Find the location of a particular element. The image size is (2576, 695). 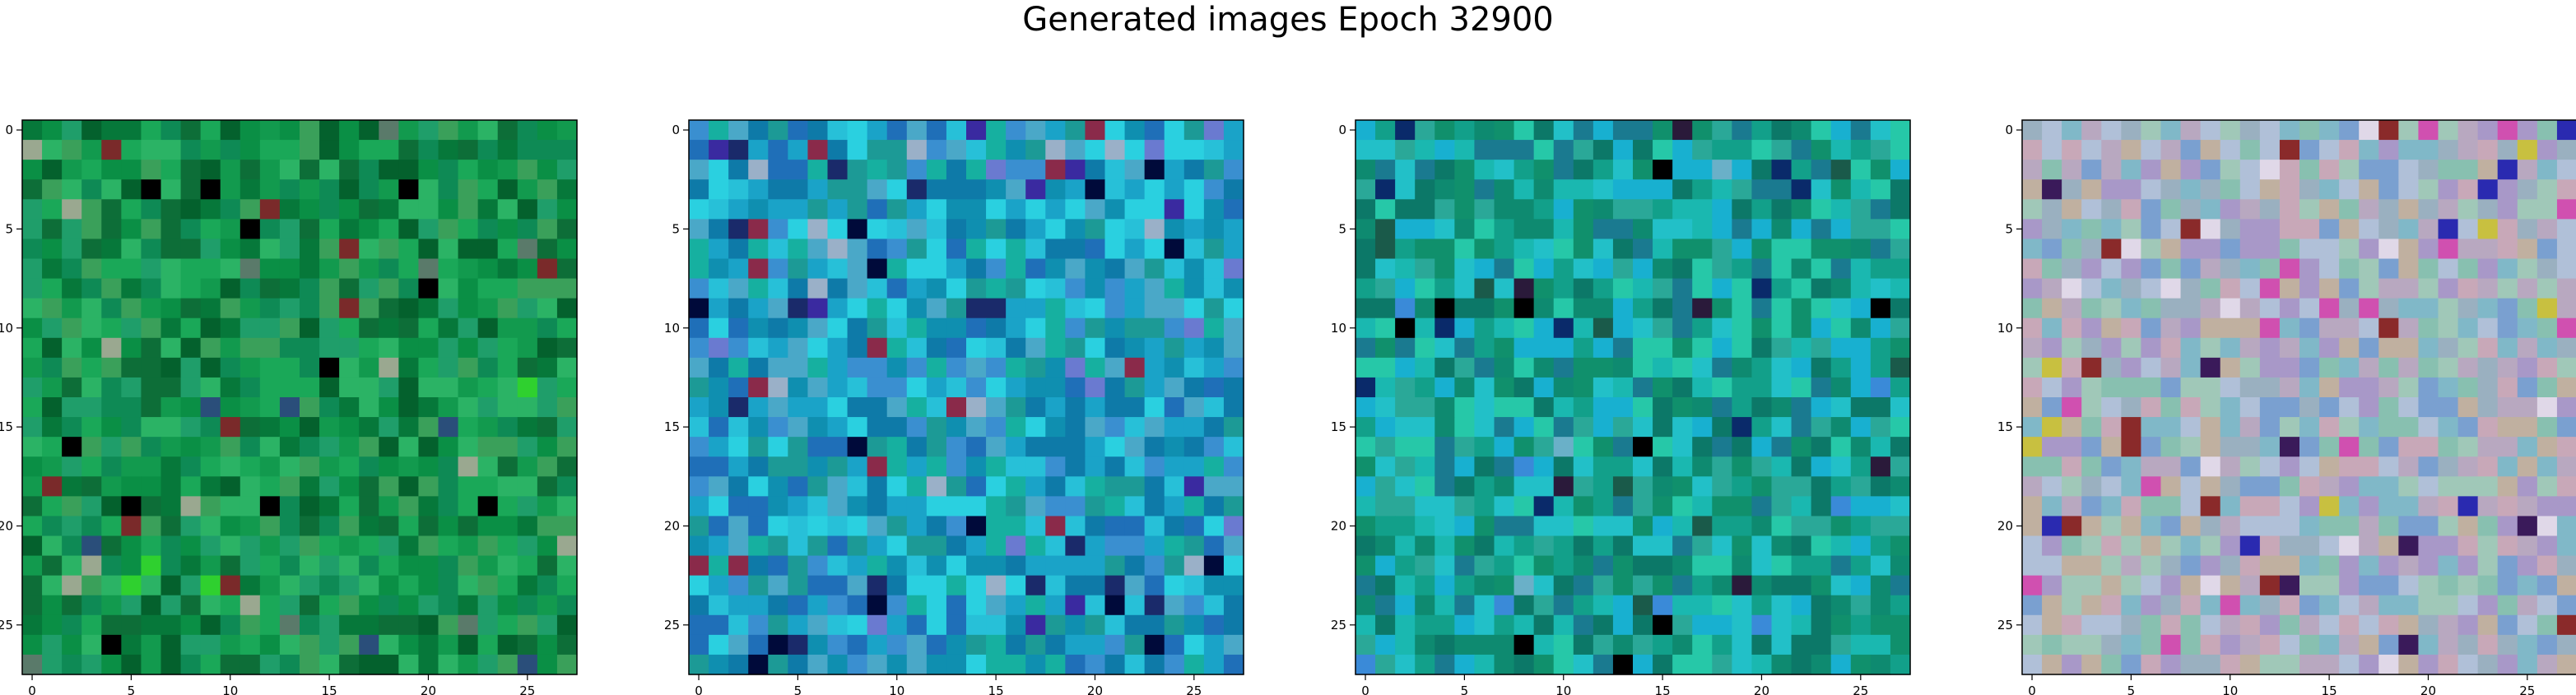

x-tick-label: 10 is located at coordinates (896, 689).